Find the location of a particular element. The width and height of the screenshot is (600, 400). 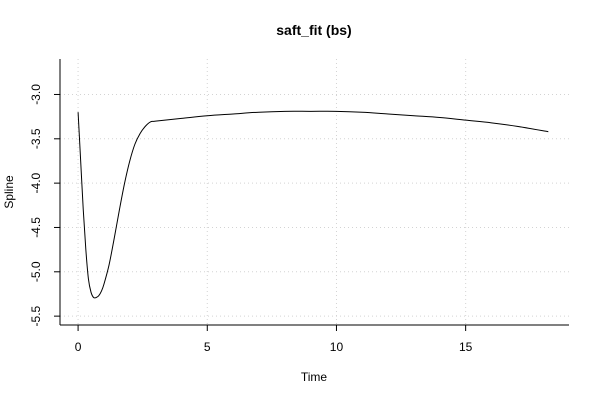

x-tick-label: 15 is located at coordinates (466, 347).